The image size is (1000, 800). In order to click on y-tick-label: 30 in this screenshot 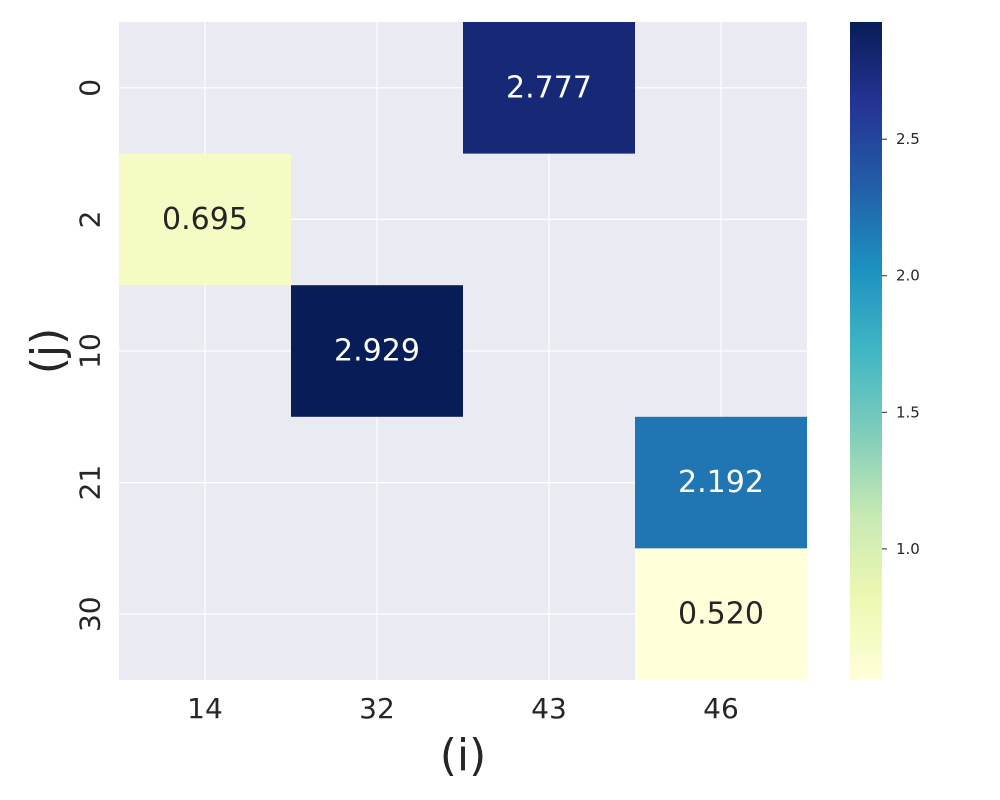, I will do `click(90, 614)`.